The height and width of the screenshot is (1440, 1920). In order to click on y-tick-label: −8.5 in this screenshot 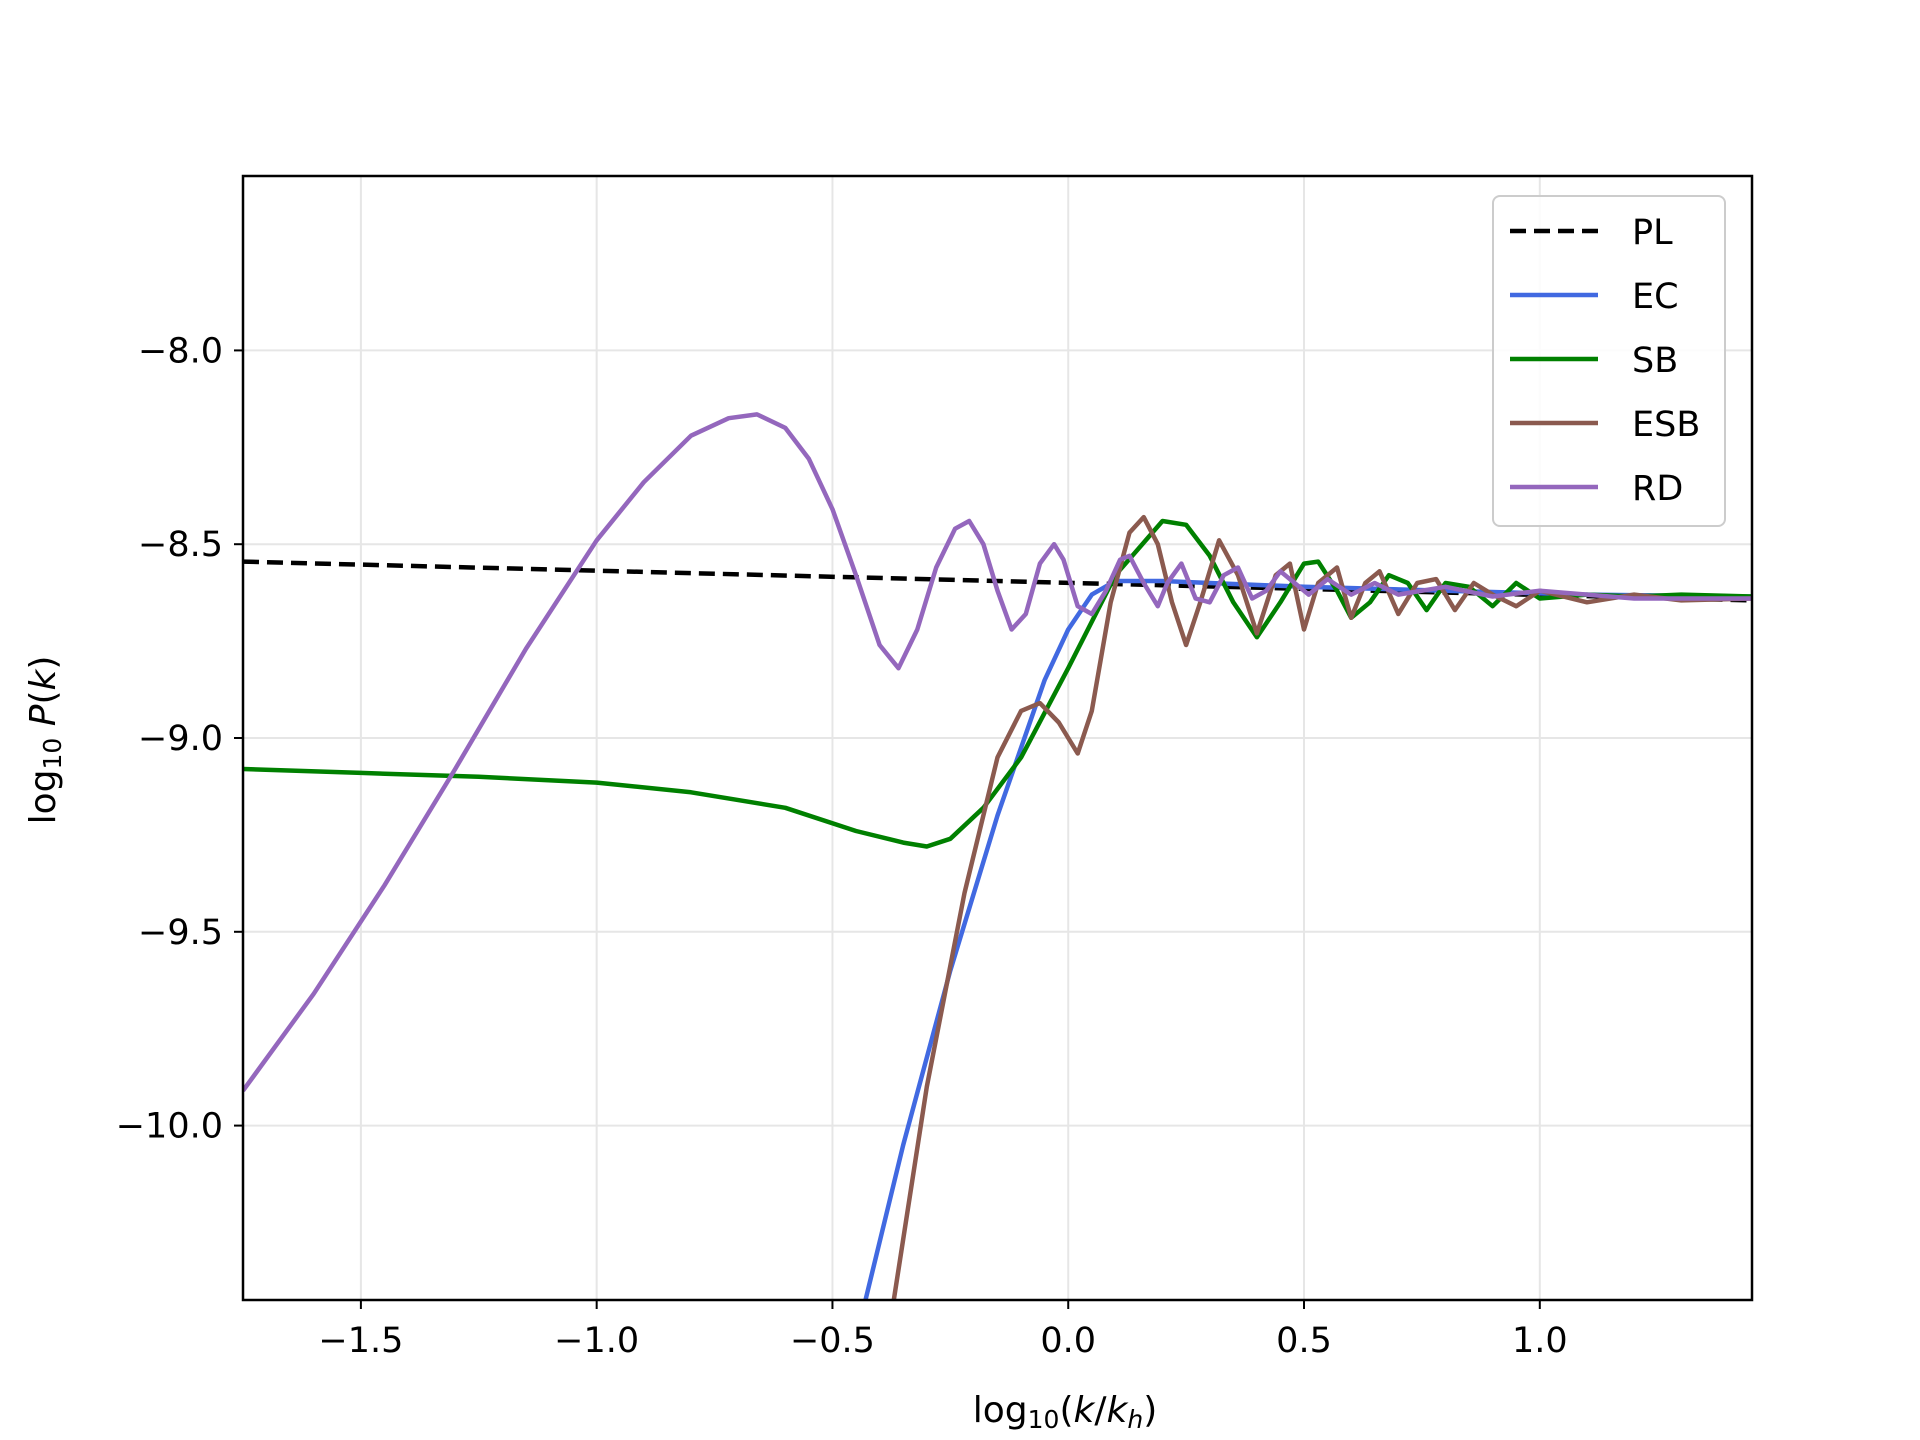, I will do `click(180, 545)`.